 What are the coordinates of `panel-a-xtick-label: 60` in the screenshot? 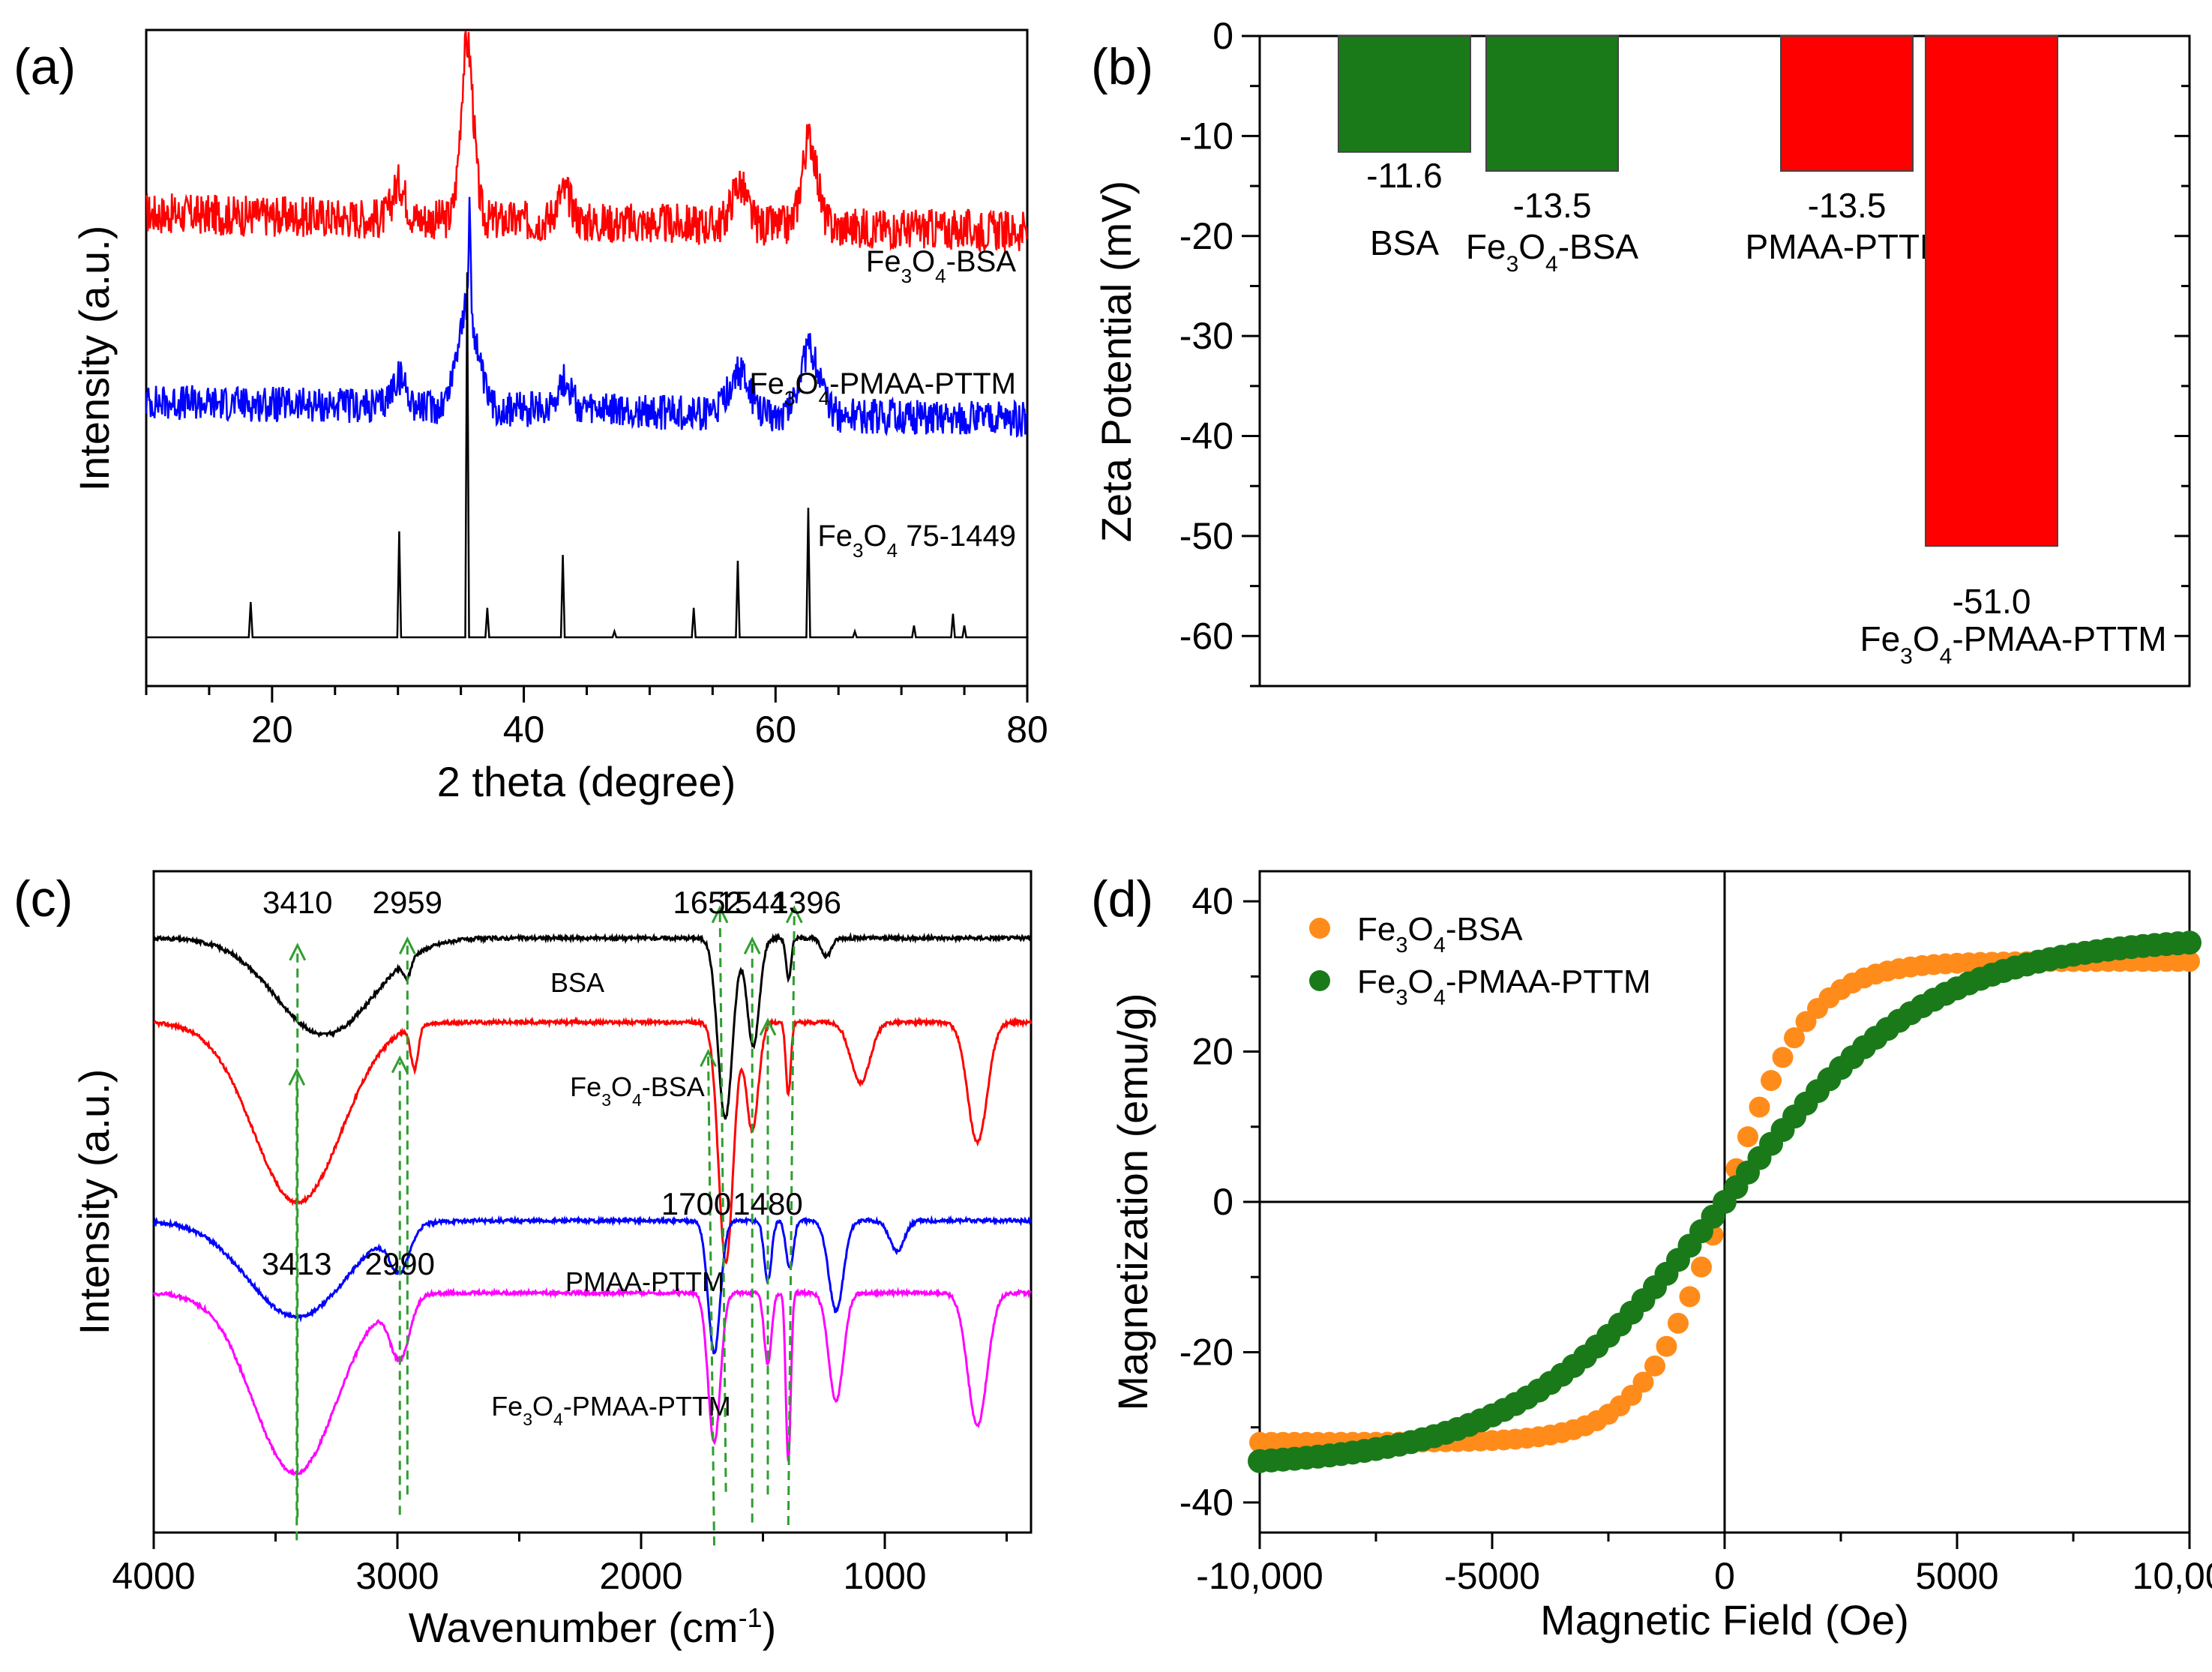 It's located at (775, 730).